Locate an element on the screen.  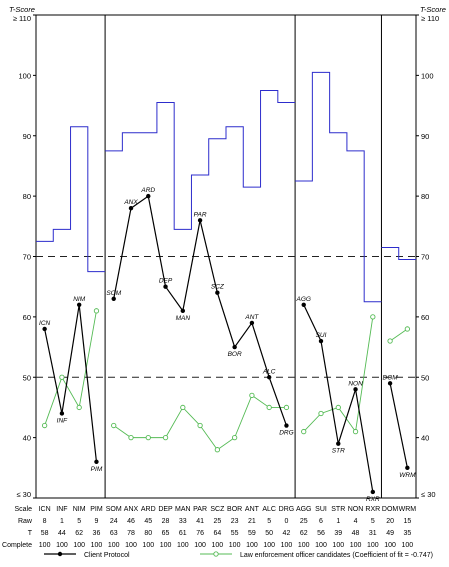
table-row-label: % Complete is located at coordinates (16, 545).